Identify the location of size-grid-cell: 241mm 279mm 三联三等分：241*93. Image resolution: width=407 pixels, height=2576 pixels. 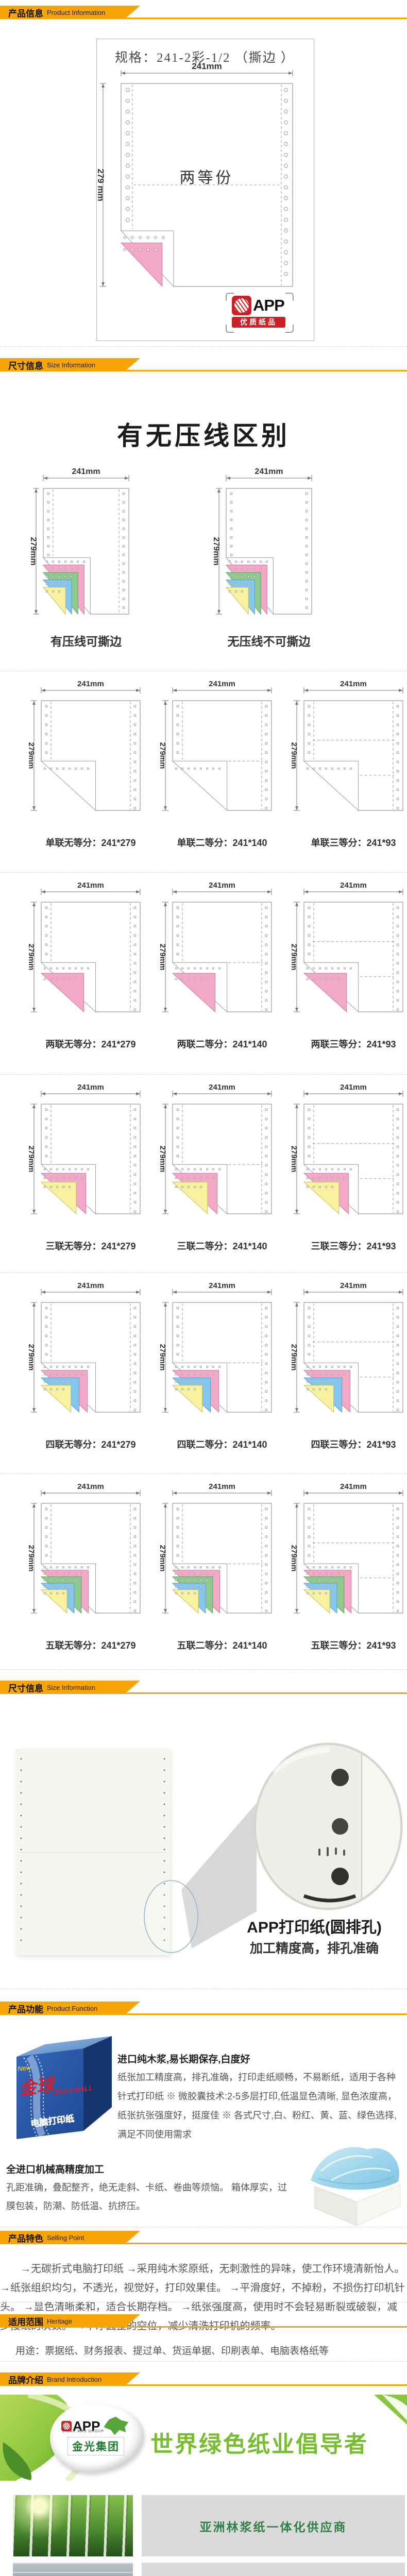
(346, 1164).